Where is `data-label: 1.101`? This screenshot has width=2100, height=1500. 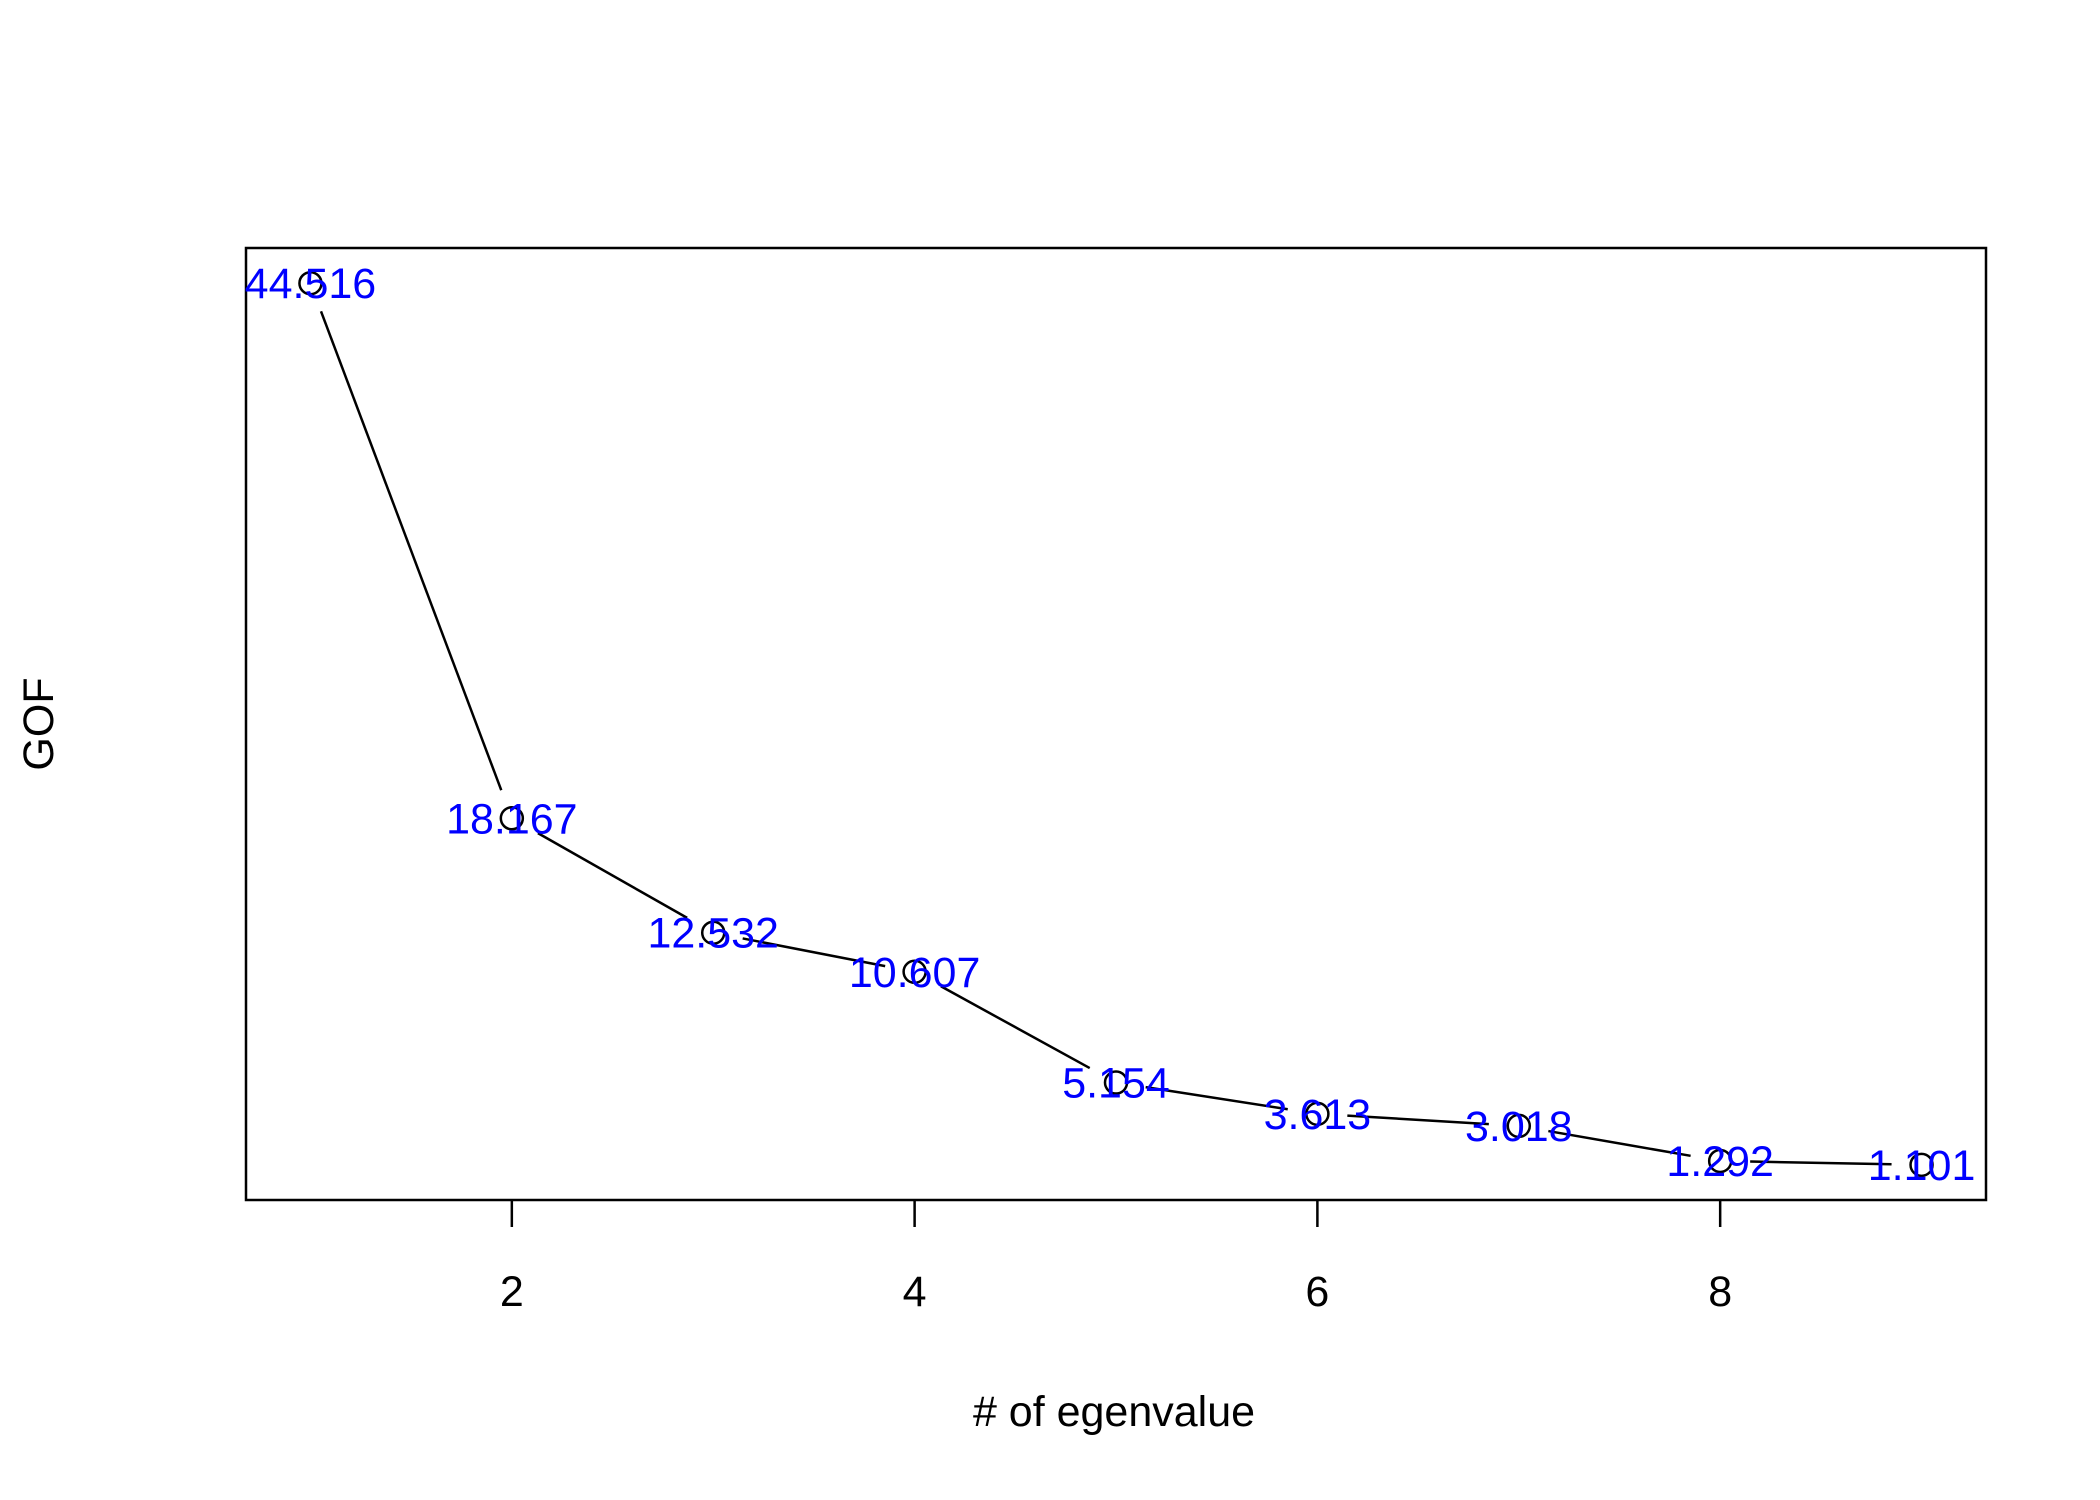 data-label: 1.101 is located at coordinates (1922, 1166).